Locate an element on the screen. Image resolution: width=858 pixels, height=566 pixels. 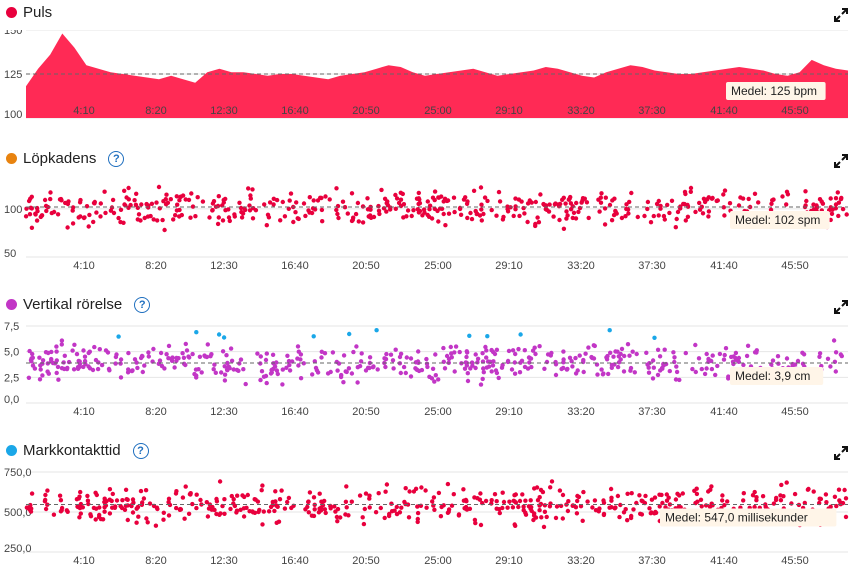
mean-badge is located at coordinates (780, 219).